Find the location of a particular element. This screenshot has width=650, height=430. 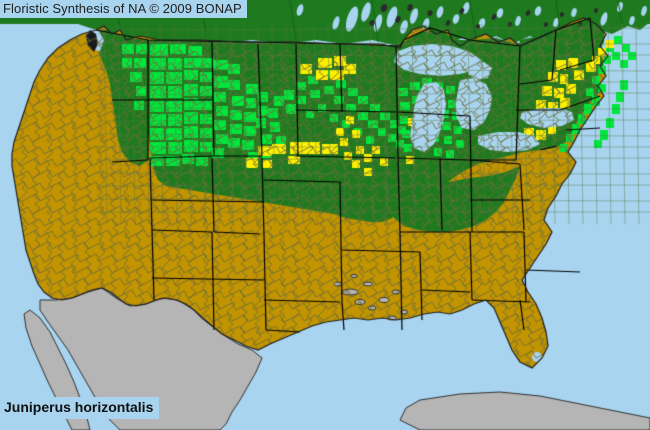

species-name-banner: Juniperus horizontalis is located at coordinates (80, 408).